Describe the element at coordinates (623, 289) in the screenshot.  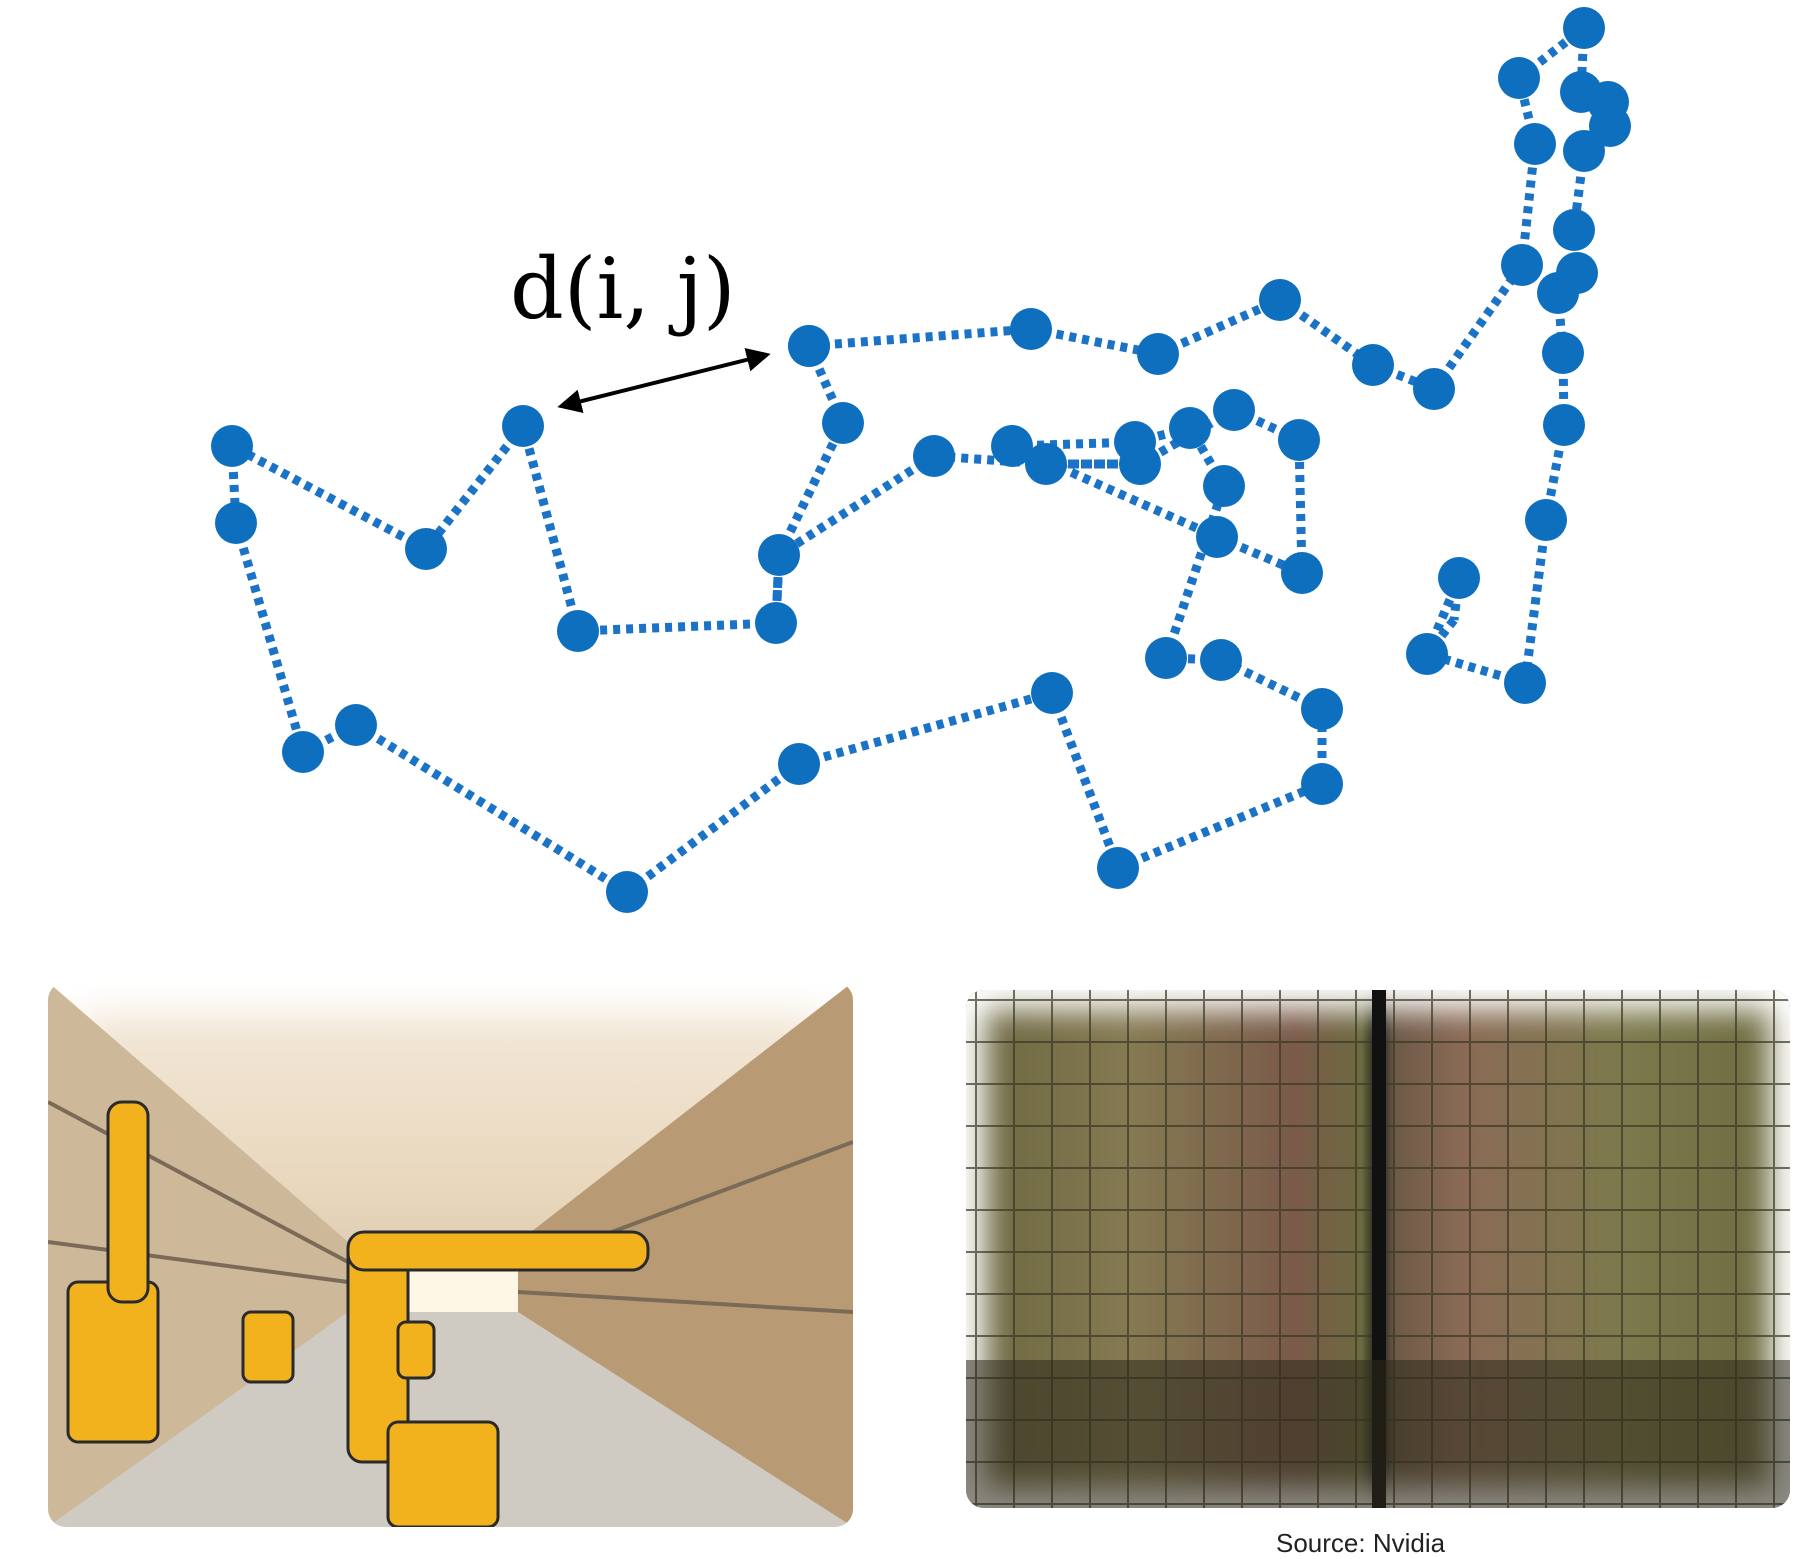
I see `distance-label: d(i, j)` at that location.